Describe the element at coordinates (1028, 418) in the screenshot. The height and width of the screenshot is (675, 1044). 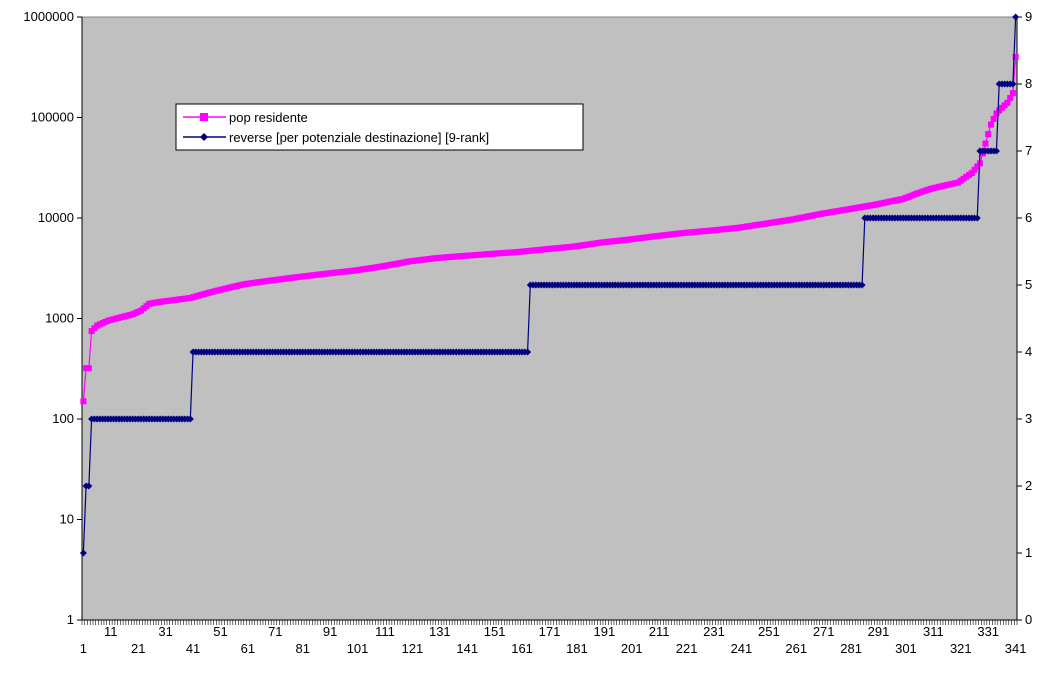
I see `right-tick-label: 3` at that location.